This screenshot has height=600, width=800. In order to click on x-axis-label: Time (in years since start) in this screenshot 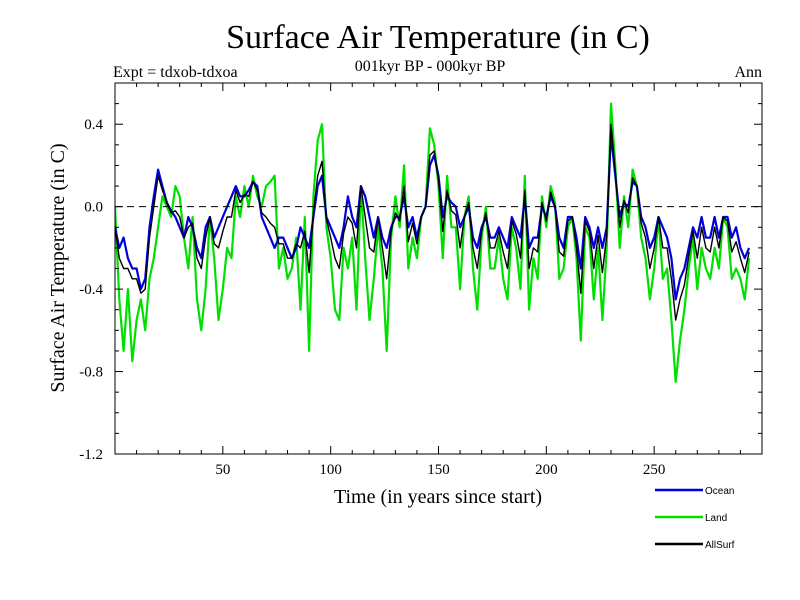, I will do `click(438, 497)`.